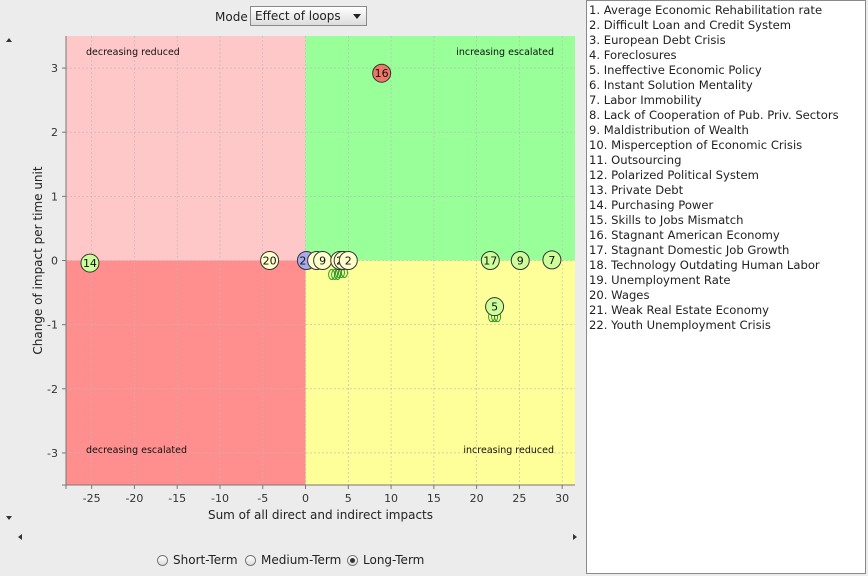 This screenshot has height=576, width=868. What do you see at coordinates (205, 560) in the screenshot?
I see `radio-label: Short-Term` at bounding box center [205, 560].